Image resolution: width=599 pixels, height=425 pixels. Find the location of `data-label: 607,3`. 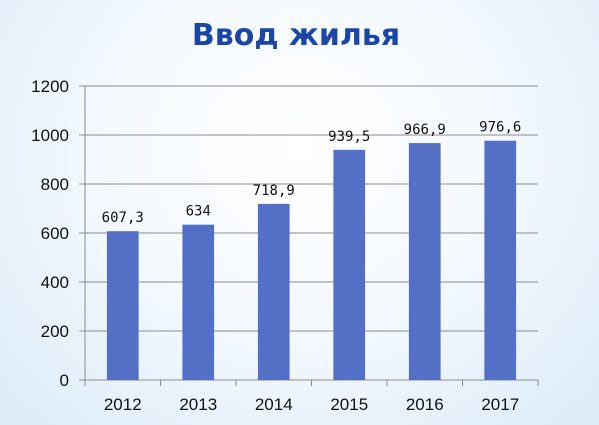

data-label: 607,3 is located at coordinates (123, 218).